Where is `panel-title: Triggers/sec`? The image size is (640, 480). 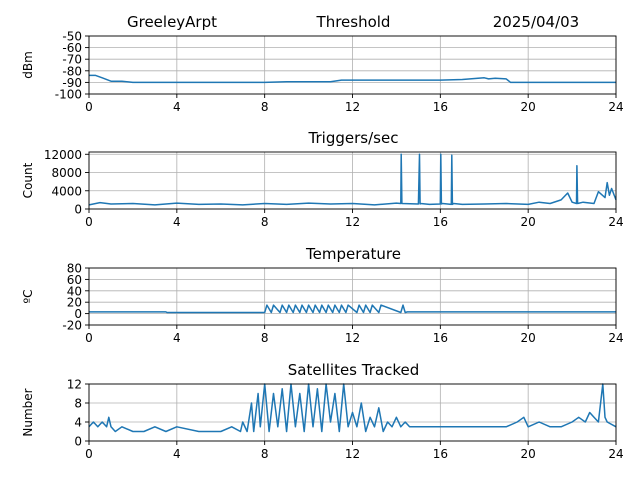 panel-title: Triggers/sec is located at coordinates (353, 138).